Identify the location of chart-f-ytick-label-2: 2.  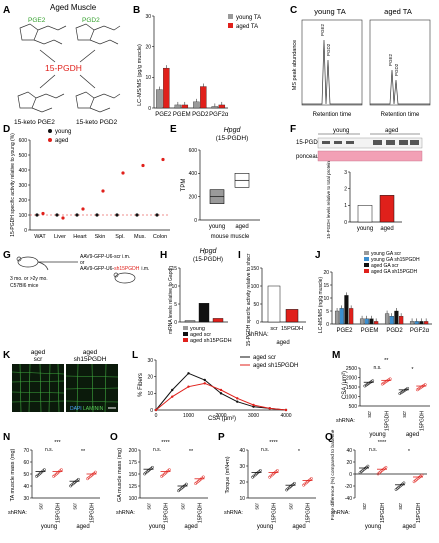
(345, 189).